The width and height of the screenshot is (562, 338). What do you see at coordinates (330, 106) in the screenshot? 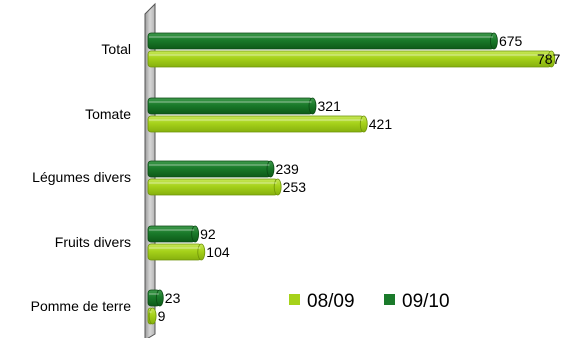
I see `value-label-tomate-09-10: 321` at bounding box center [330, 106].